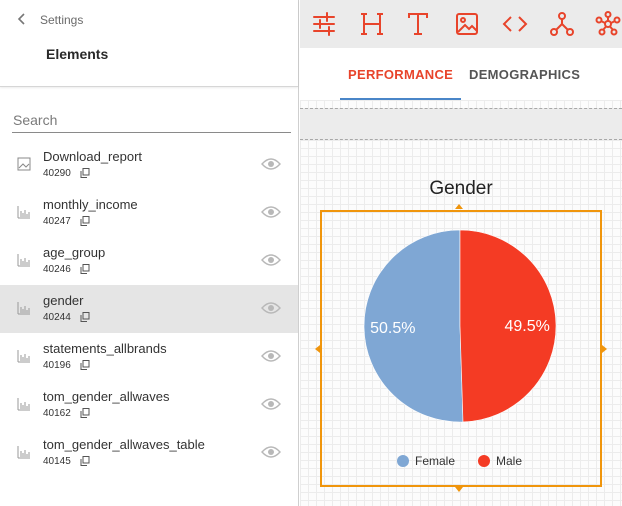  Describe the element at coordinates (149, 453) in the screenshot. I see `element-row-tom-gender-allwaves-table: tom_gender_allwaves_table 40145` at that location.